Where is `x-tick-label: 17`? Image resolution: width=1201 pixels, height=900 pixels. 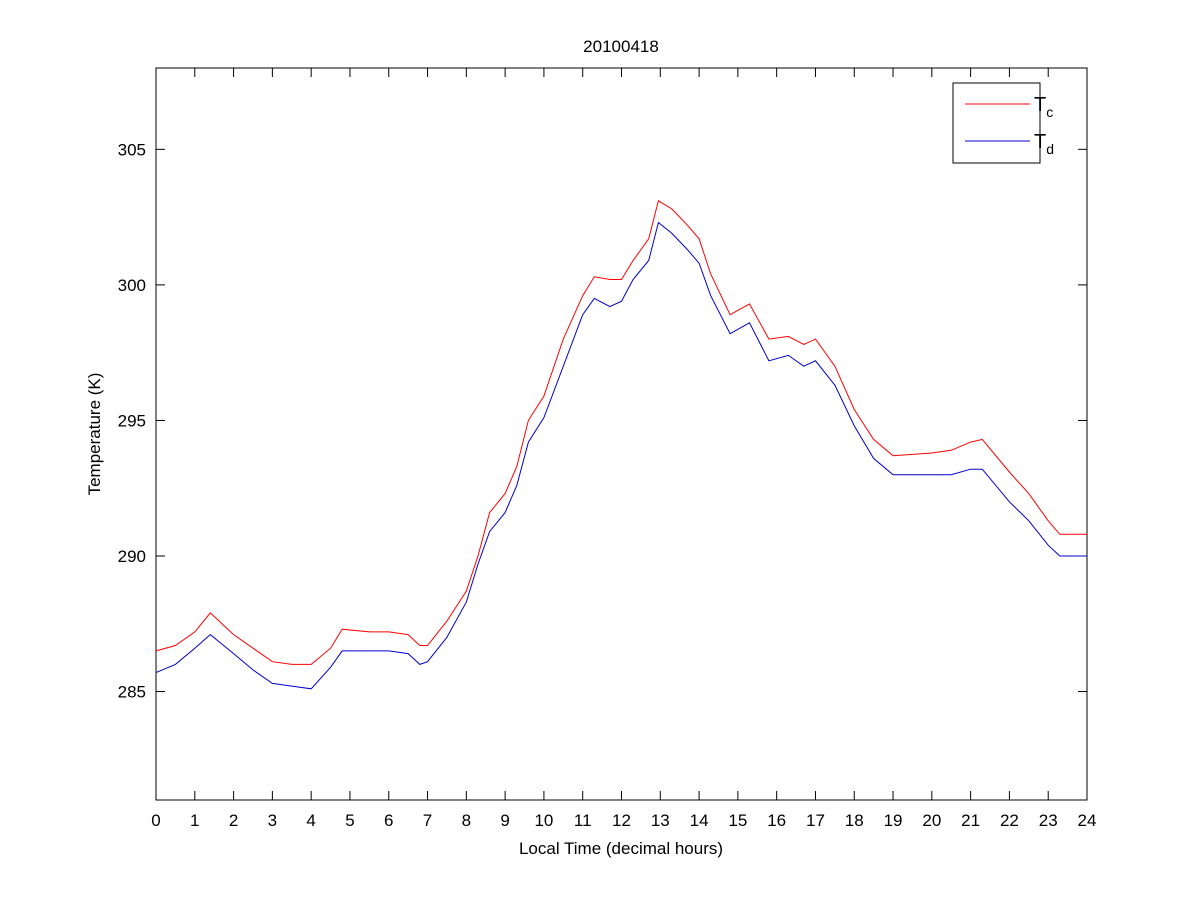
x-tick-label: 17 is located at coordinates (815, 820).